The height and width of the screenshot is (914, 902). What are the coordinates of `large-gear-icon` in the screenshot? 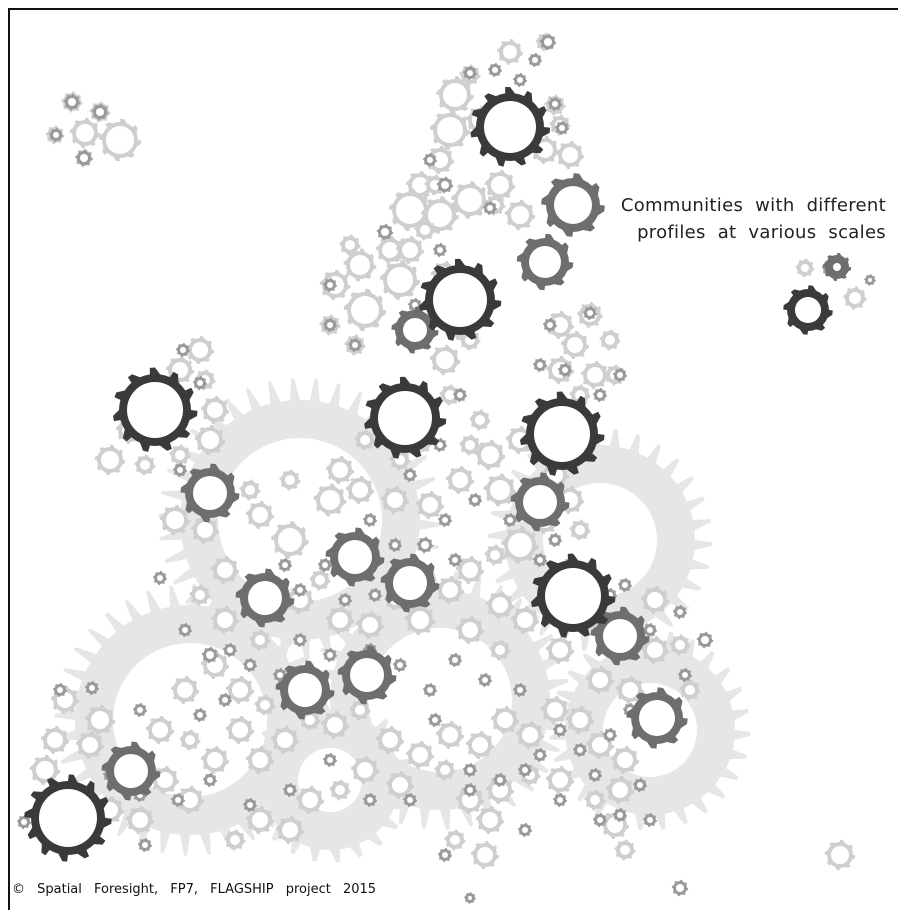 It's located at (573, 595).